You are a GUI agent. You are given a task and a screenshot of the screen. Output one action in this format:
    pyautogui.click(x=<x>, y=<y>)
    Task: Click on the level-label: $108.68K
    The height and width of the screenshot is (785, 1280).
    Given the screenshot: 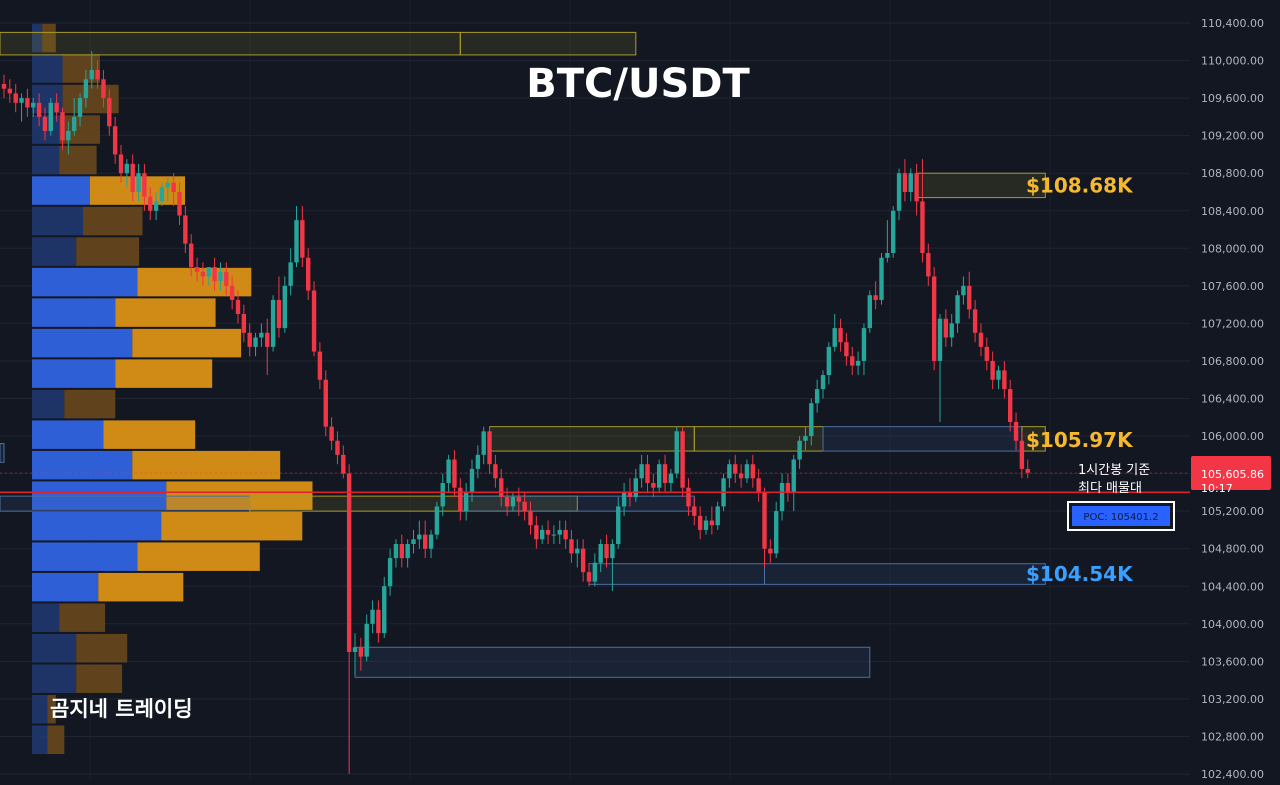 What is the action you would take?
    pyautogui.click(x=1080, y=185)
    